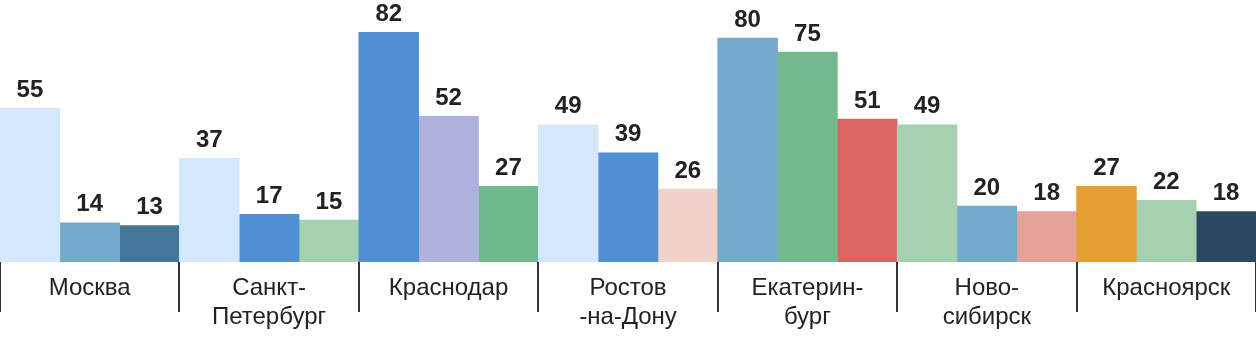 This screenshot has height=348, width=1256. Describe the element at coordinates (269, 195) in the screenshot. I see `data-label: 17` at that location.